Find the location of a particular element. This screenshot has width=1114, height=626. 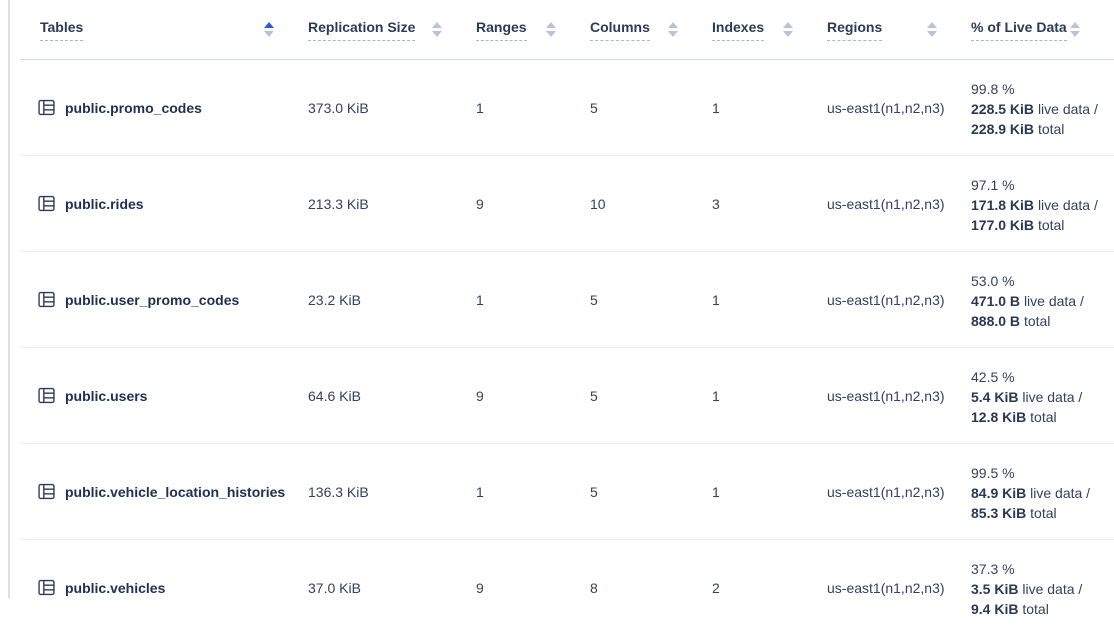

table-name-link: public.promo_codes is located at coordinates (133, 107).